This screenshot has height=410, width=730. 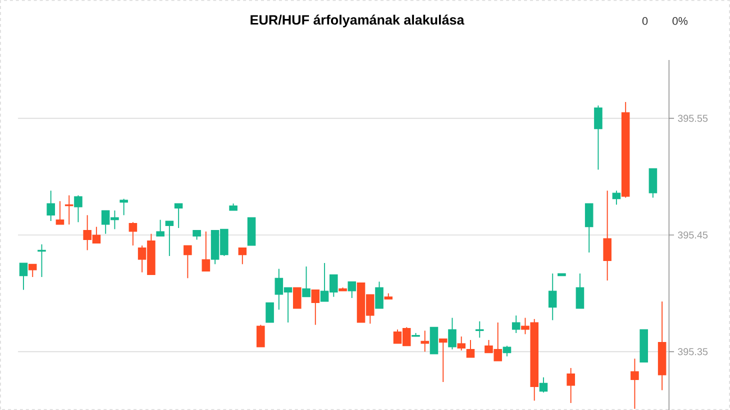 What do you see at coordinates (357, 21) in the screenshot?
I see `chart-title: EUR/HUF árfolyamának alakulása` at bounding box center [357, 21].